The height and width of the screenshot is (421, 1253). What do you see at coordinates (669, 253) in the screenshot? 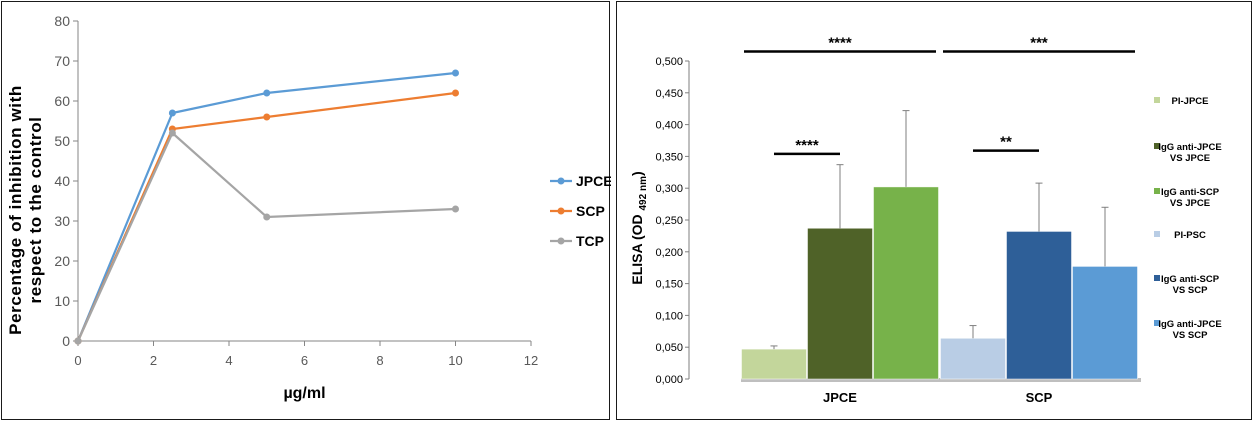
I see `y-tick-label: 0,200` at bounding box center [669, 253].